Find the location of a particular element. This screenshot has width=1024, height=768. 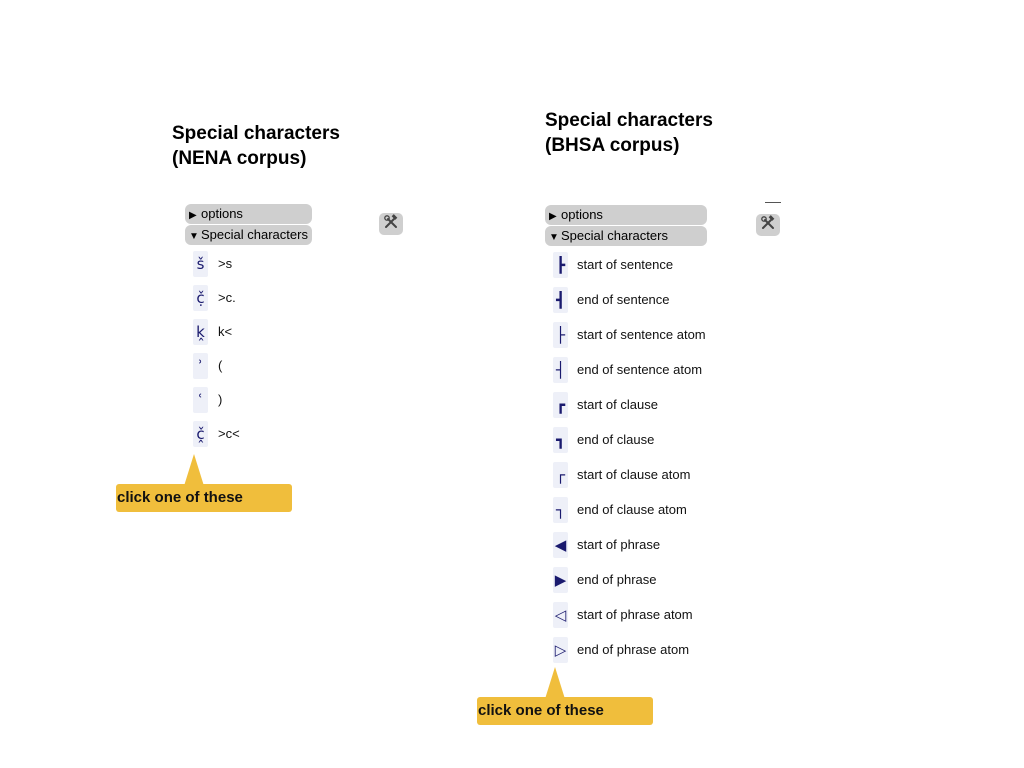

char-code-label: >s is located at coordinates (225, 263).